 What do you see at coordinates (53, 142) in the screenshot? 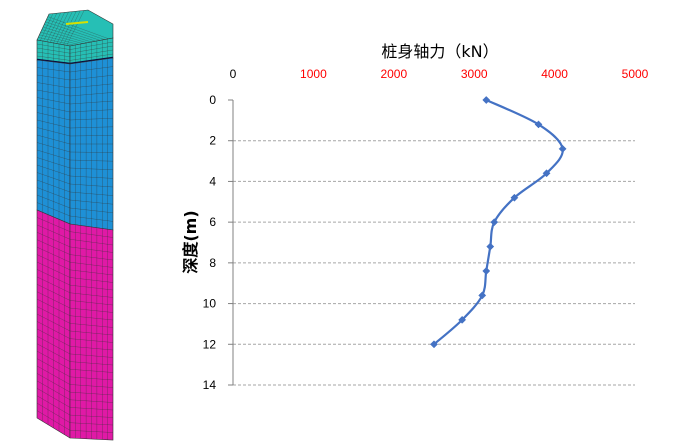
I see `pile-middle-left-face` at bounding box center [53, 142].